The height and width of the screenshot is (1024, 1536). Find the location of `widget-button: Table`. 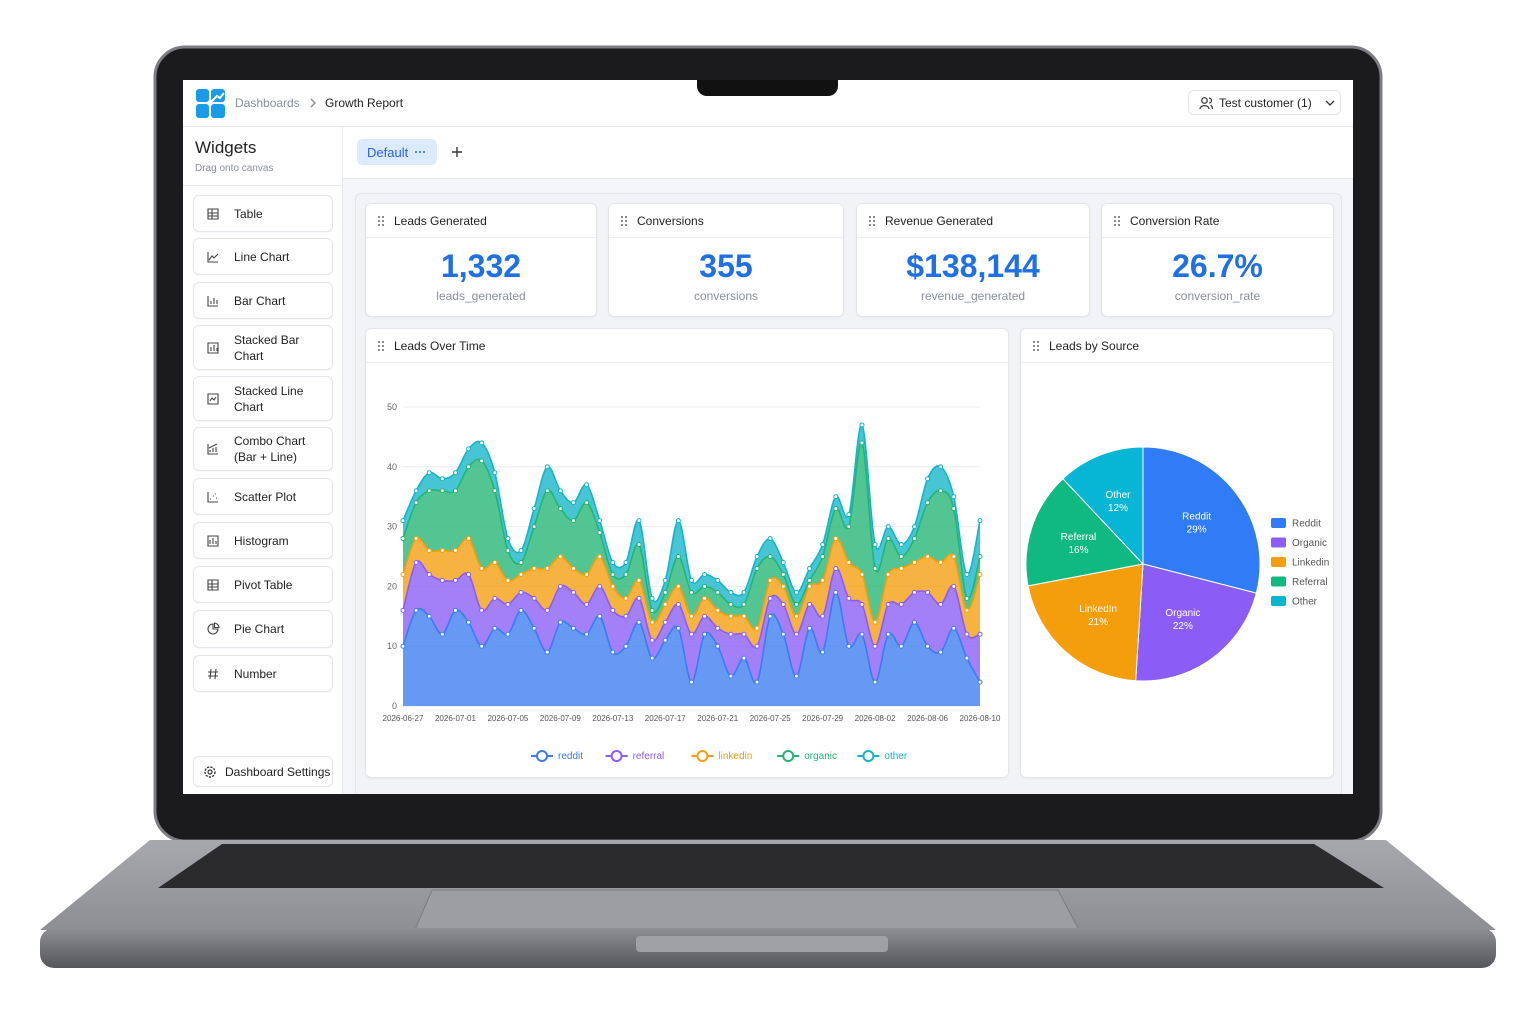

widget-button: Table is located at coordinates (263, 213).